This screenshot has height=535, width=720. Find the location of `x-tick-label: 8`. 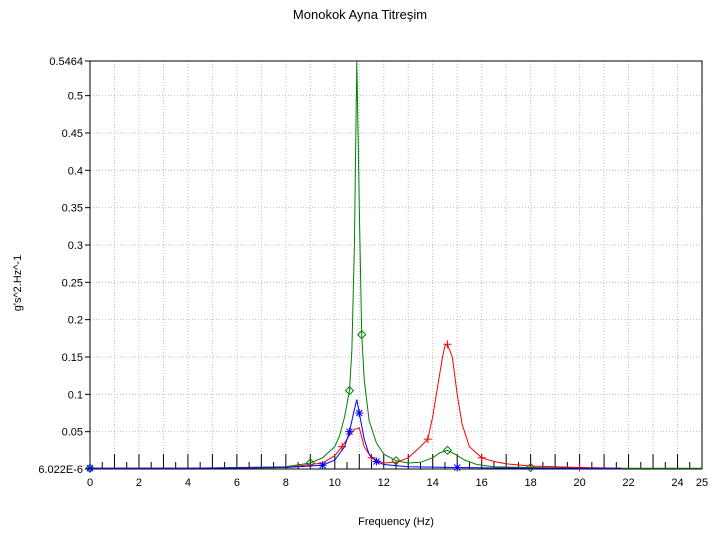

x-tick-label: 8 is located at coordinates (286, 483).